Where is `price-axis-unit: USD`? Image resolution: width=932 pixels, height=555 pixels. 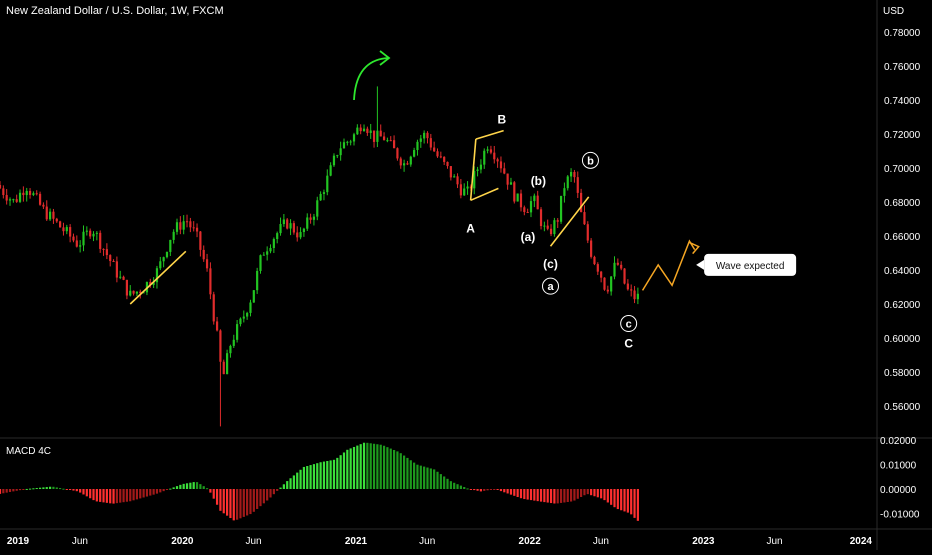 price-axis-unit: USD is located at coordinates (893, 11).